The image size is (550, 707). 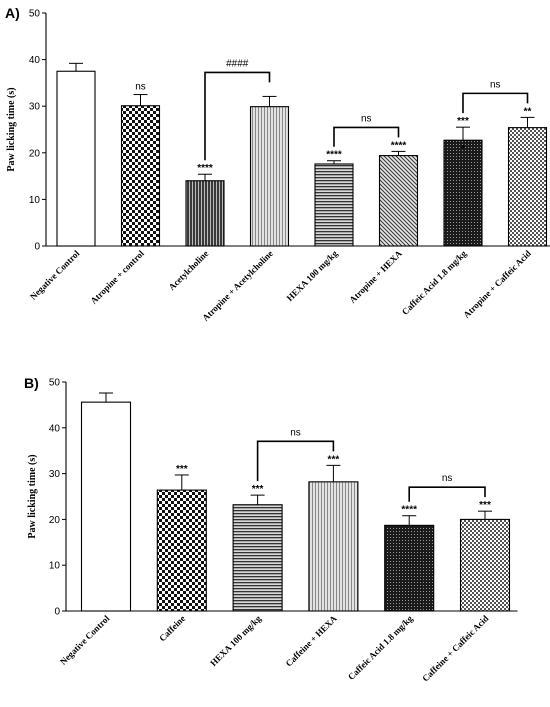 I want to click on category-label: Atropine + control, so click(x=117, y=277).